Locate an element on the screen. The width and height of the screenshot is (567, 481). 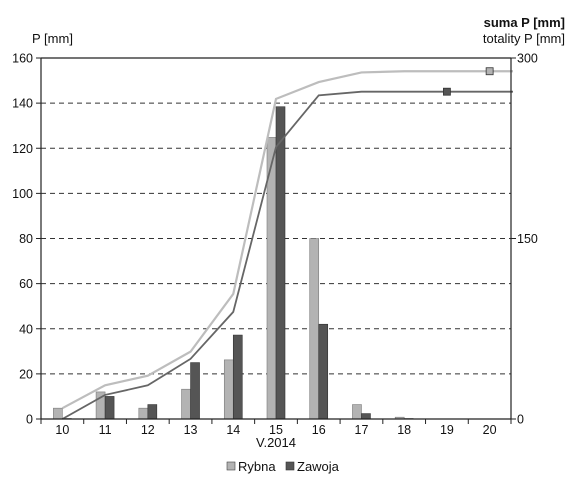
x-tick-label: 11 is located at coordinates (105, 430).